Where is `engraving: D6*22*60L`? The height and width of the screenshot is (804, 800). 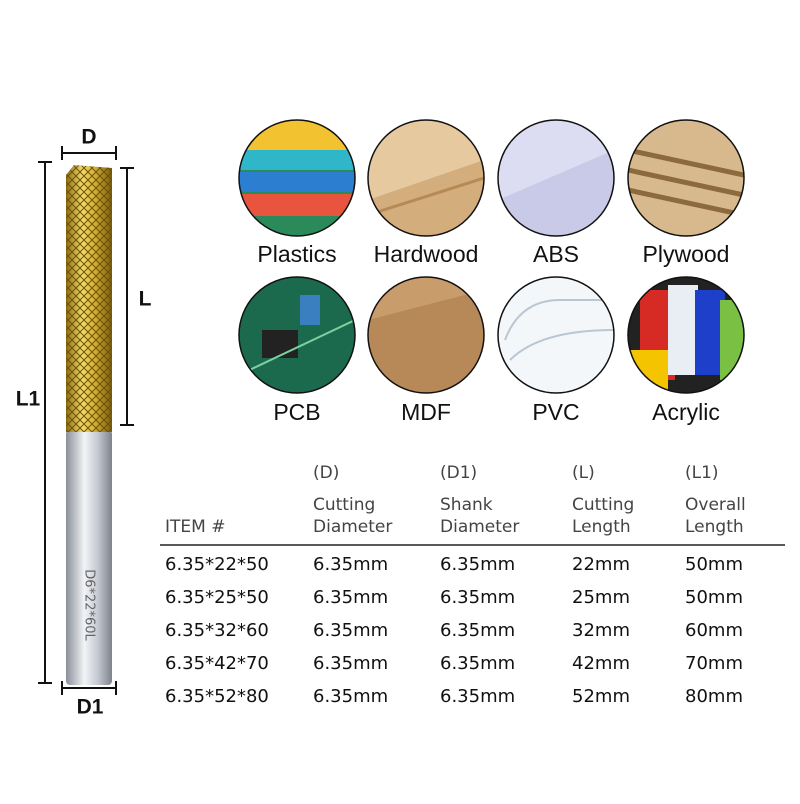 engraving: D6*22*60L is located at coordinates (89, 605).